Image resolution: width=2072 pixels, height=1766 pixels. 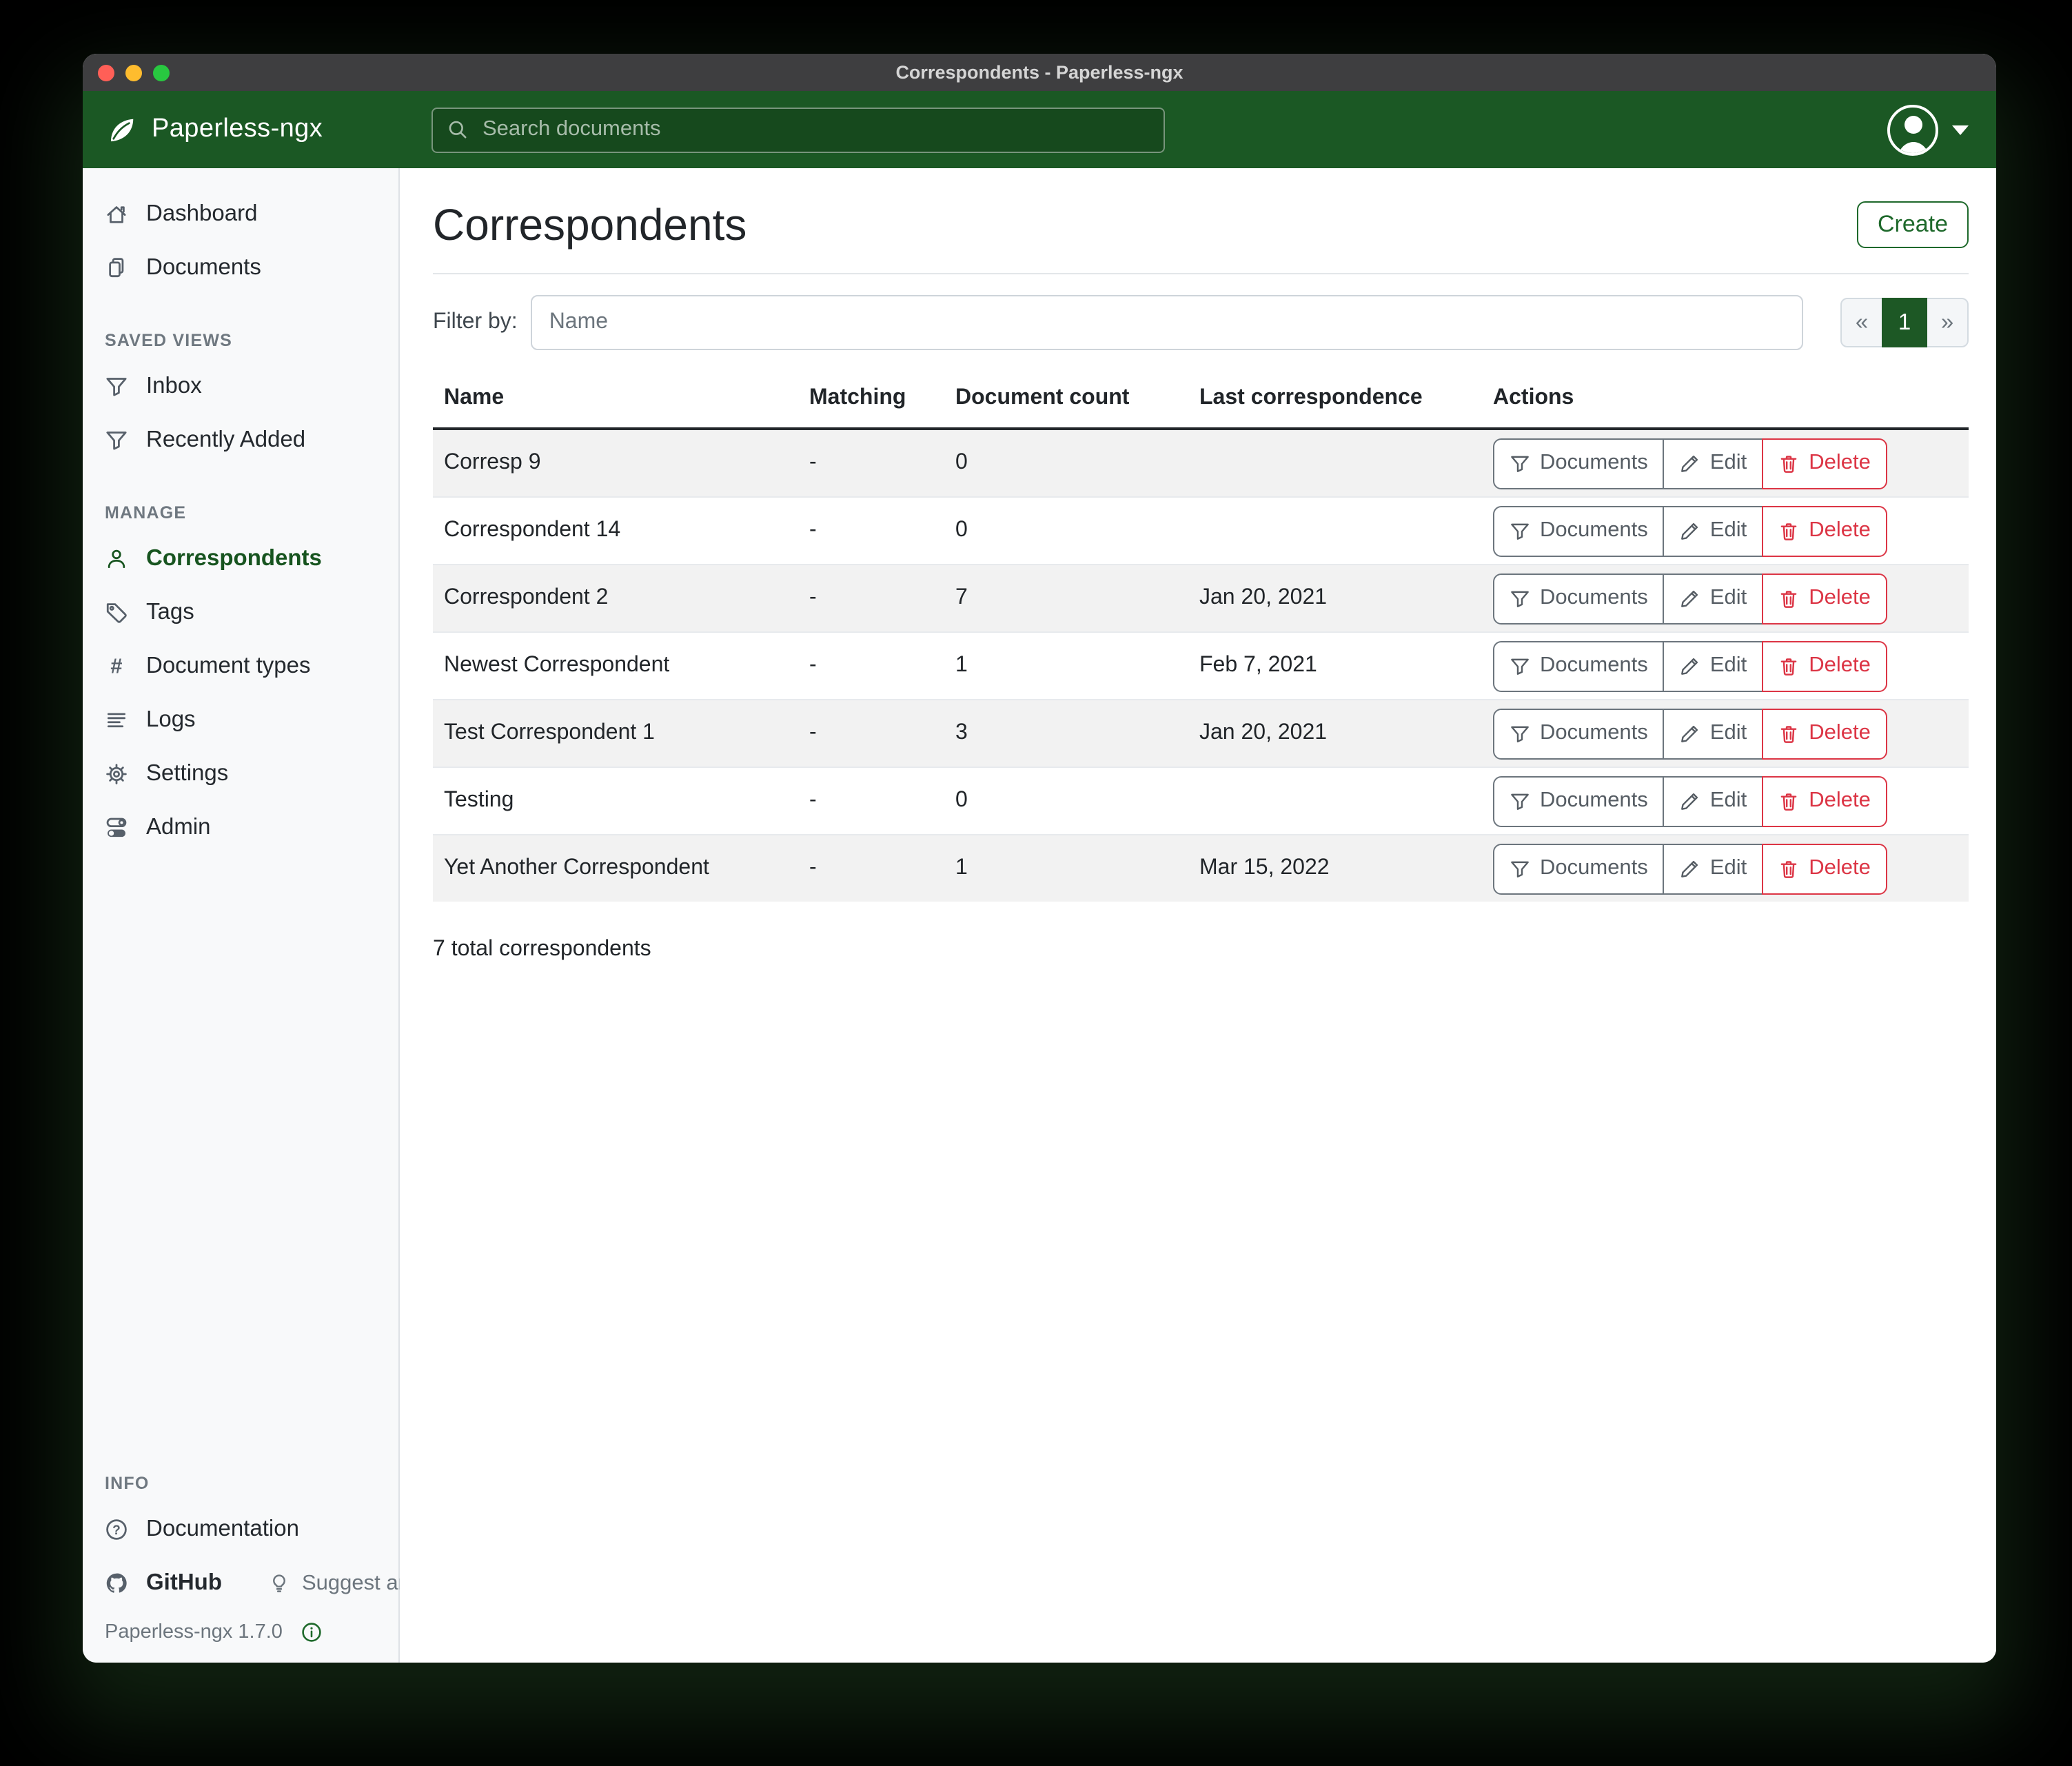 What do you see at coordinates (576, 868) in the screenshot?
I see `correspondent-name: Yet Another Correspondent` at bounding box center [576, 868].